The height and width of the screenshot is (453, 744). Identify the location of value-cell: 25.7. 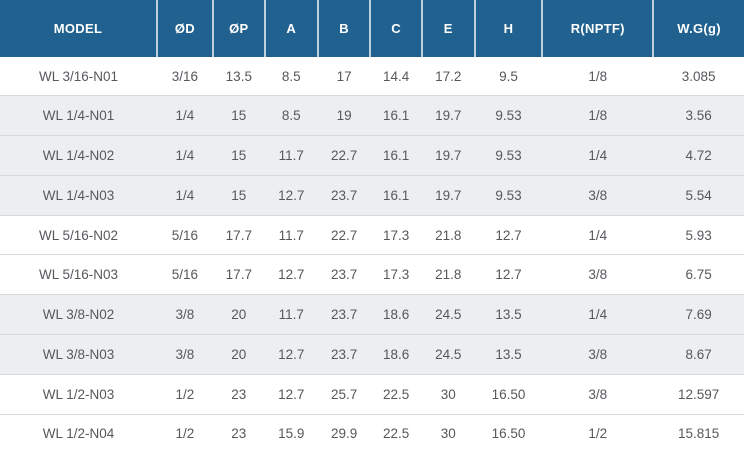
(344, 394).